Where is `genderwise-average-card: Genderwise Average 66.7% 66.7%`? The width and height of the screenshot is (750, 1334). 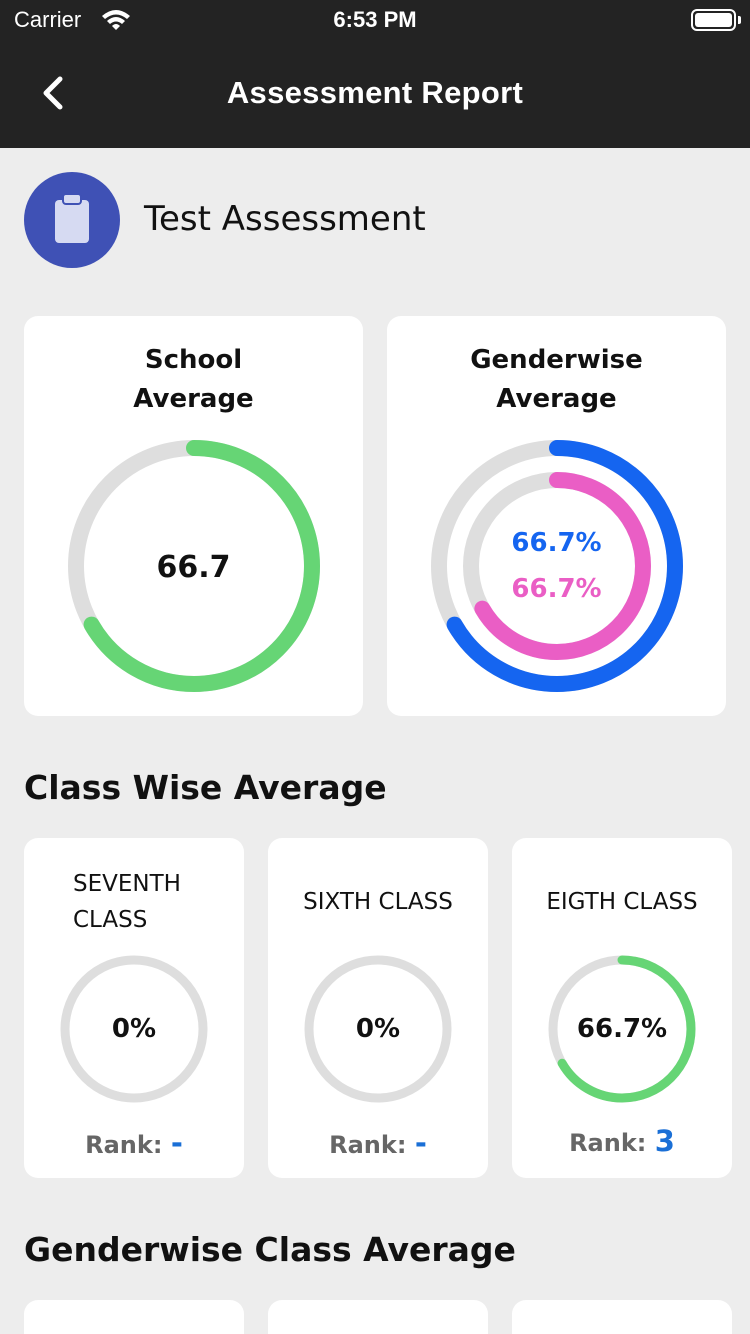
genderwise-average-card: Genderwise Average 66.7% 66.7% is located at coordinates (556, 516).